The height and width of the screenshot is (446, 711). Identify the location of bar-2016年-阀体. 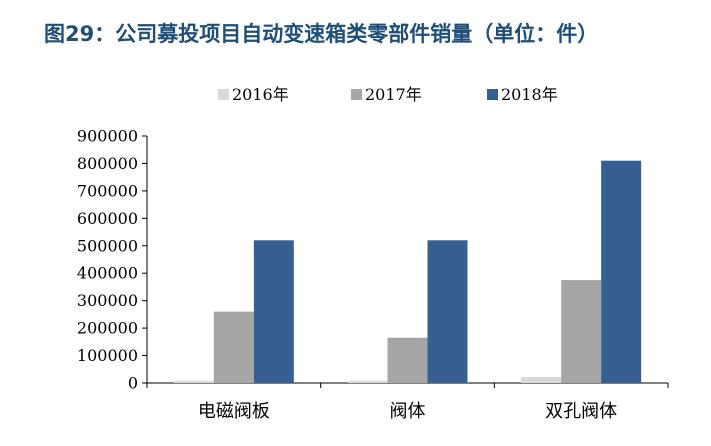
(367, 381).